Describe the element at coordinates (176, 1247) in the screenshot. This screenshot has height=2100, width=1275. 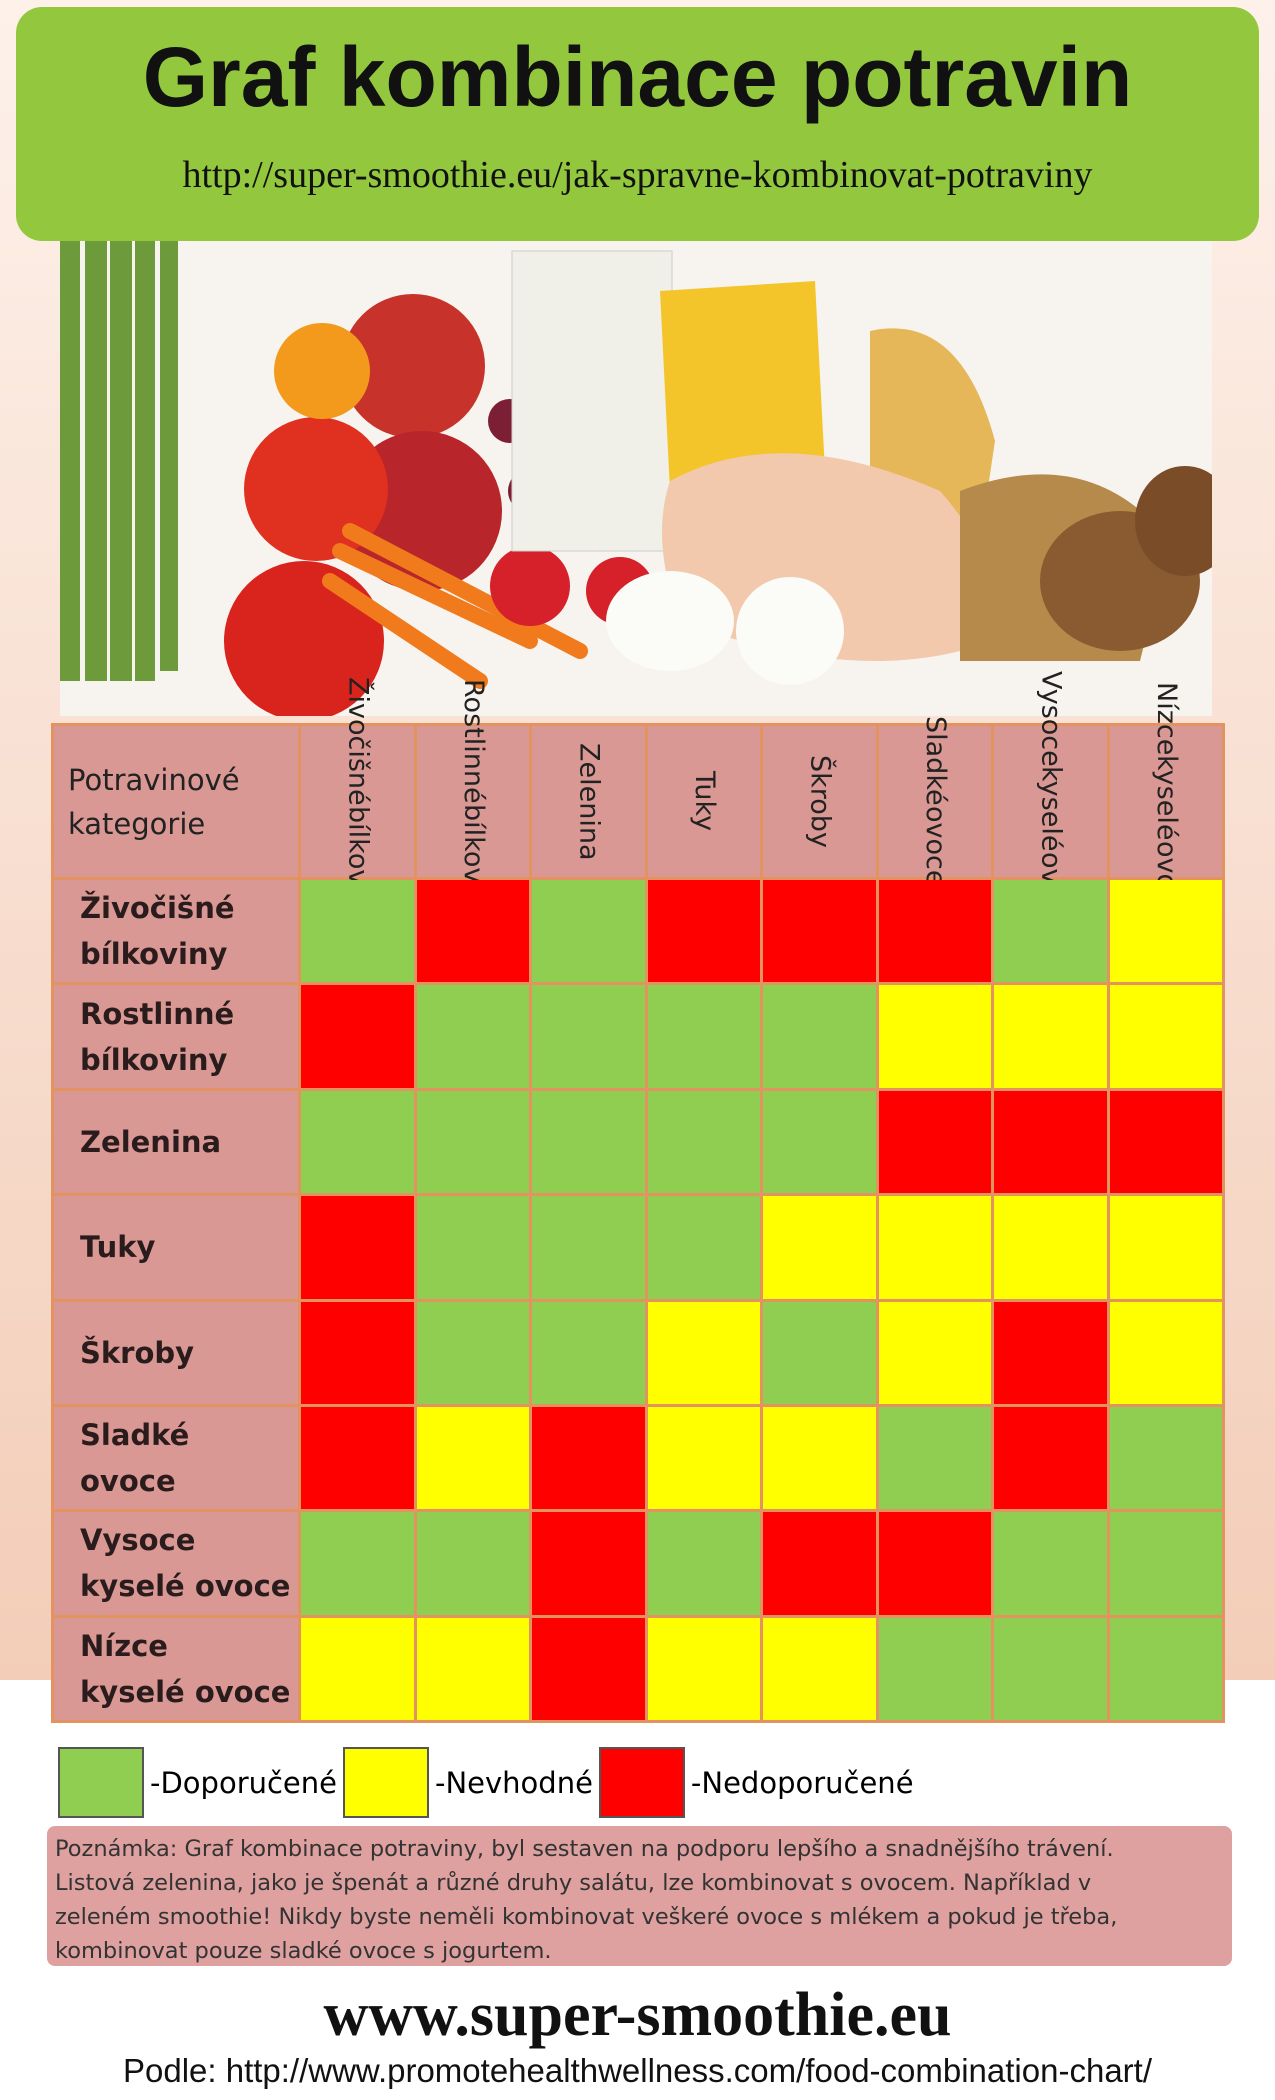
I see `row-header: Tuky` at that location.